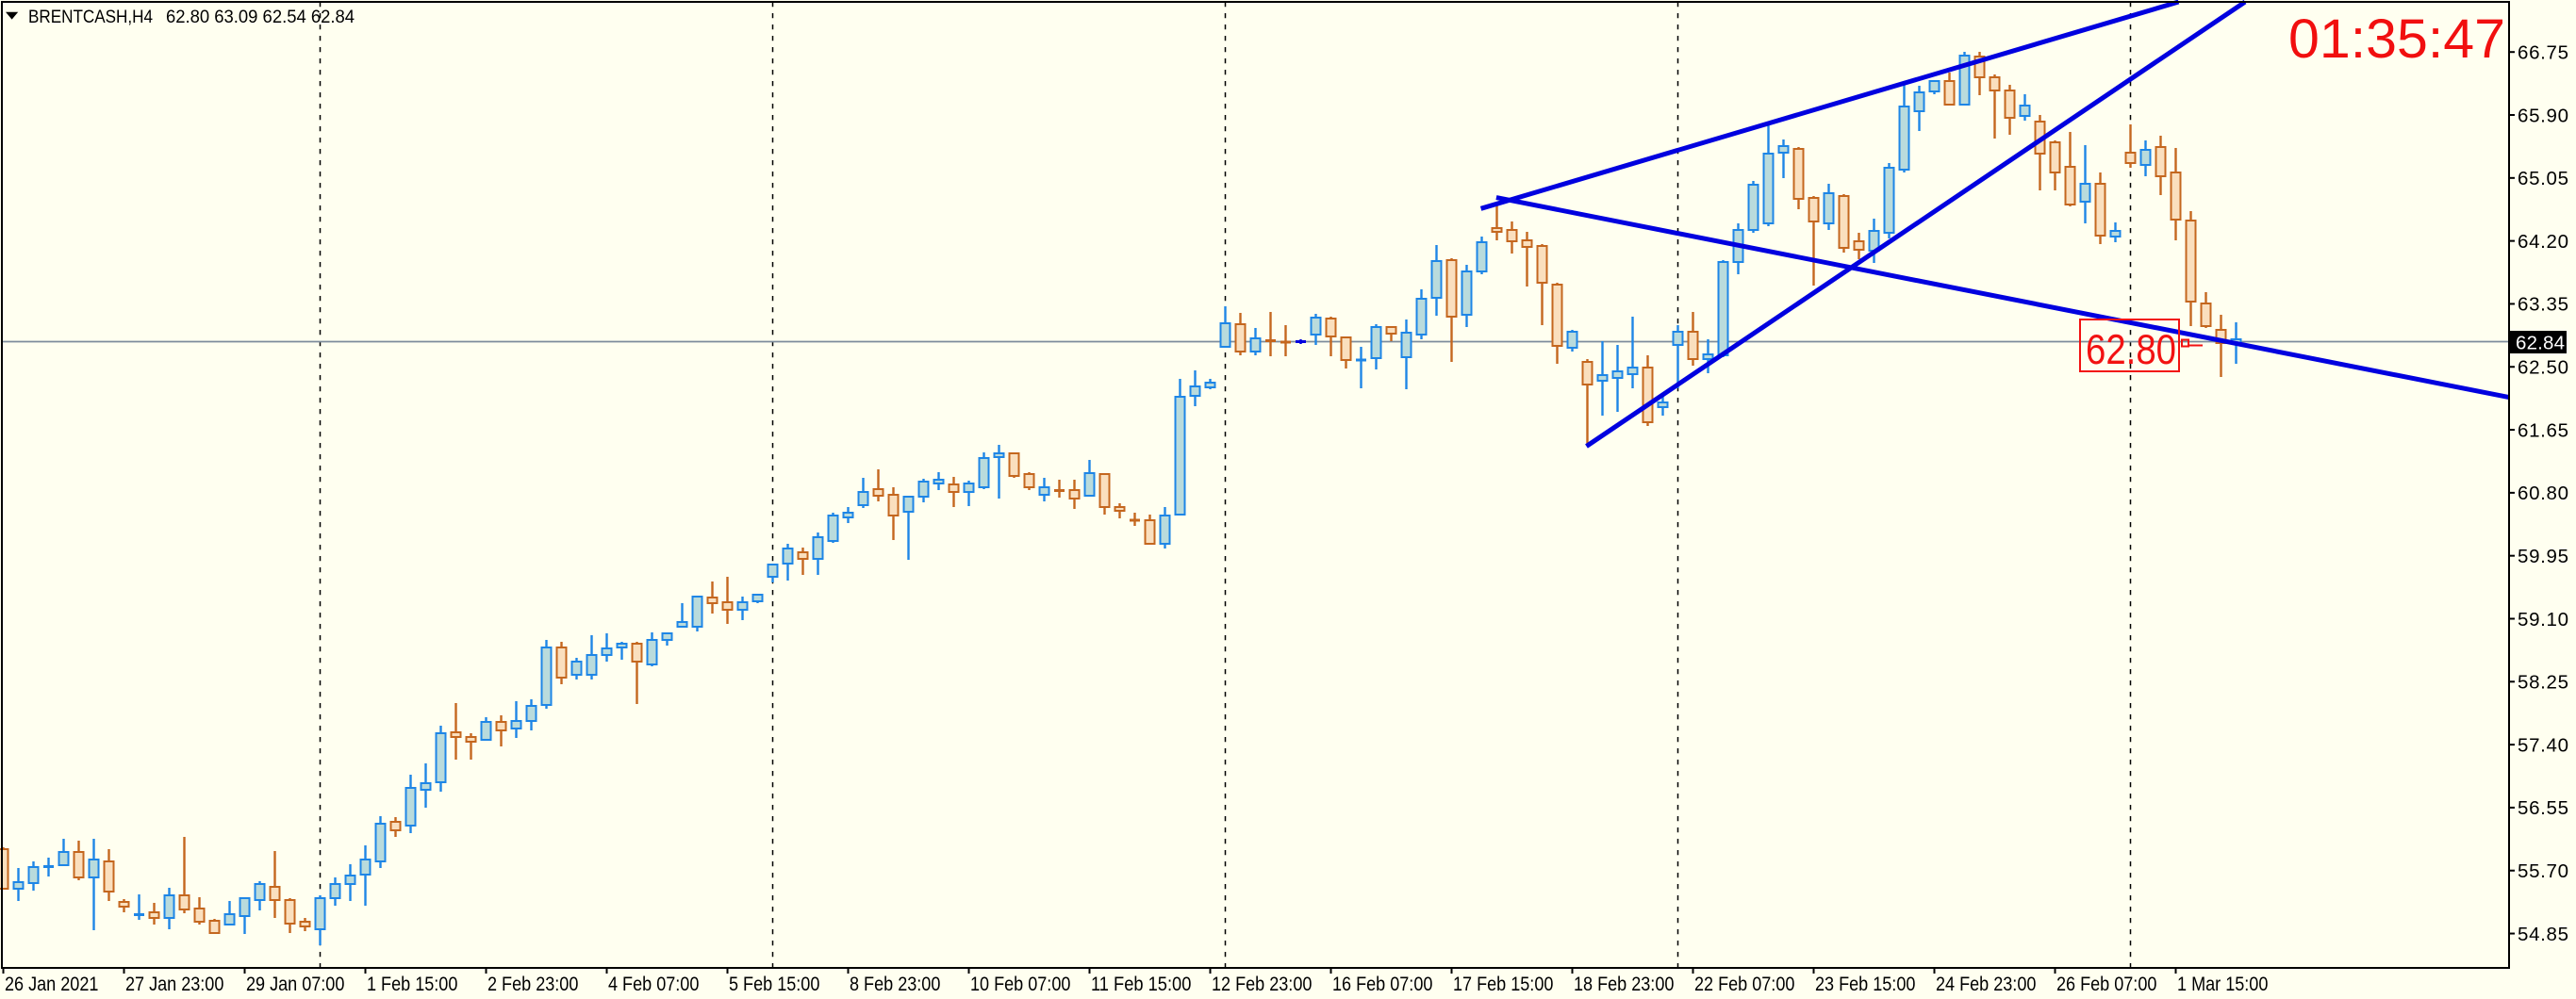  Describe the element at coordinates (2396, 39) in the screenshot. I see `svg-text: 01:35:47` at that location.